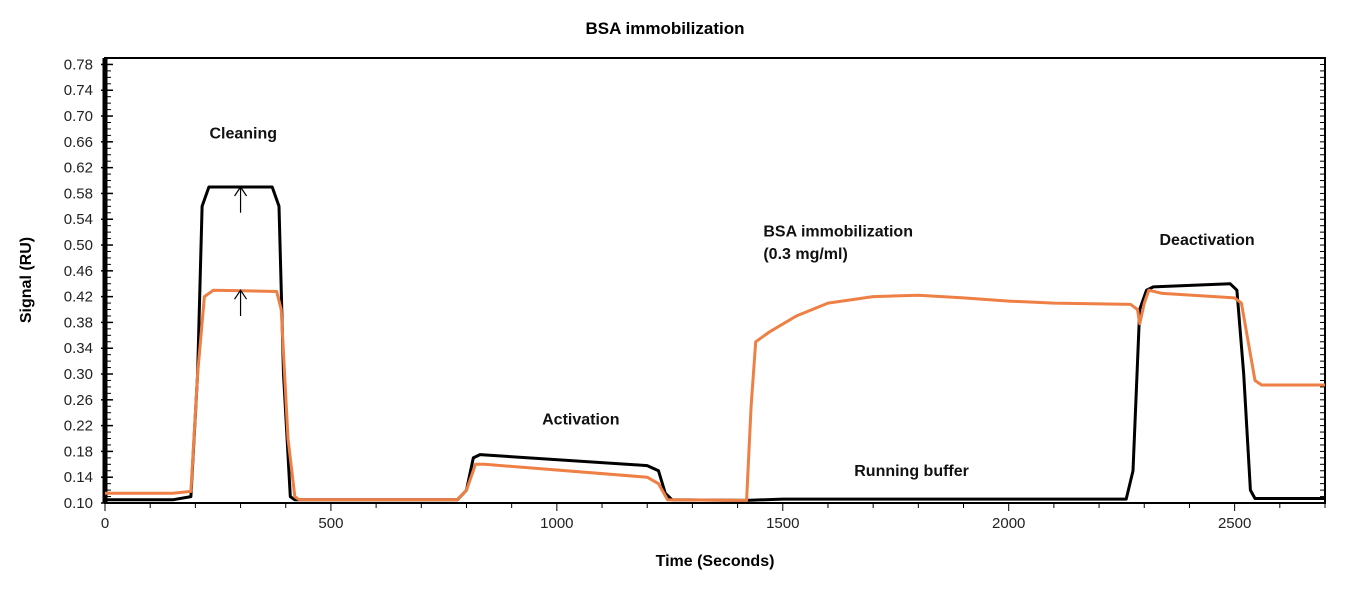 The image size is (1365, 589). I want to click on y-tick-label: 0.66, so click(78, 142).